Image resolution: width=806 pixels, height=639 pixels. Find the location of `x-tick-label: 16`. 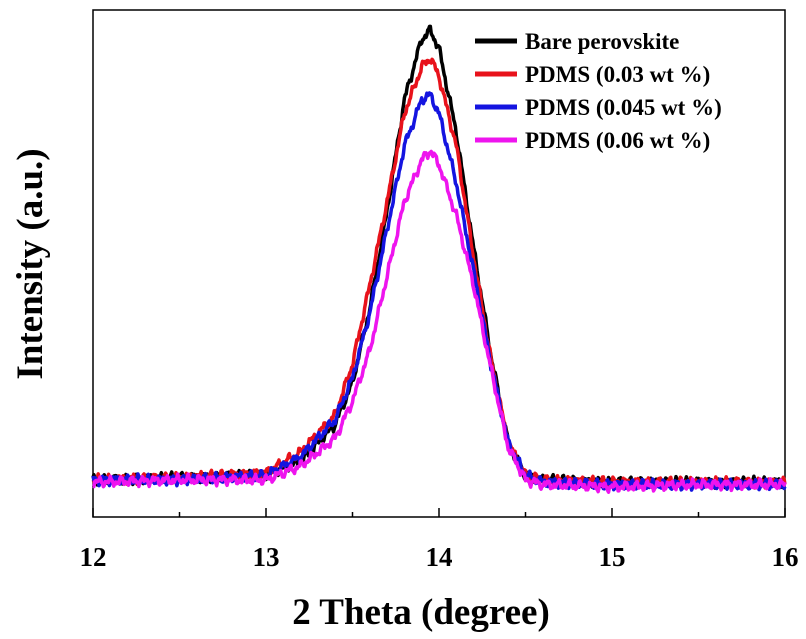

x-tick-label: 16 is located at coordinates (785, 557).